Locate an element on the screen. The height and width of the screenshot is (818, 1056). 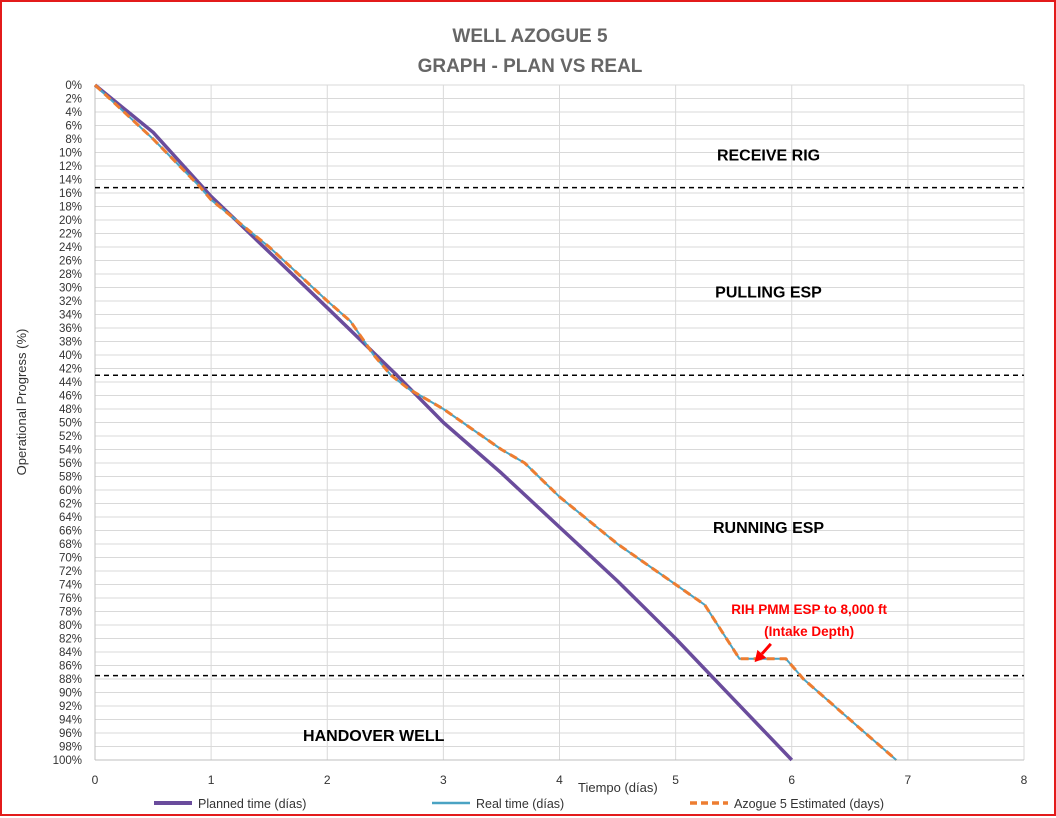
x-tick-label: 5 is located at coordinates (675, 780).